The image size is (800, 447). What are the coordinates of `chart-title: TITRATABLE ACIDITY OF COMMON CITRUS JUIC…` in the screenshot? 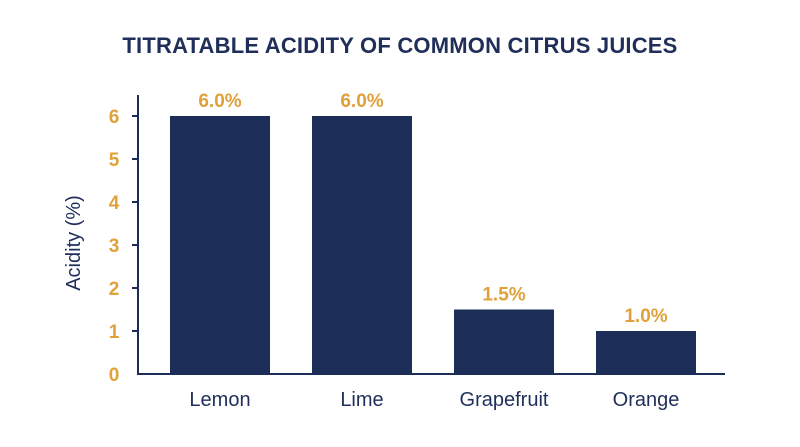 It's located at (400, 45).